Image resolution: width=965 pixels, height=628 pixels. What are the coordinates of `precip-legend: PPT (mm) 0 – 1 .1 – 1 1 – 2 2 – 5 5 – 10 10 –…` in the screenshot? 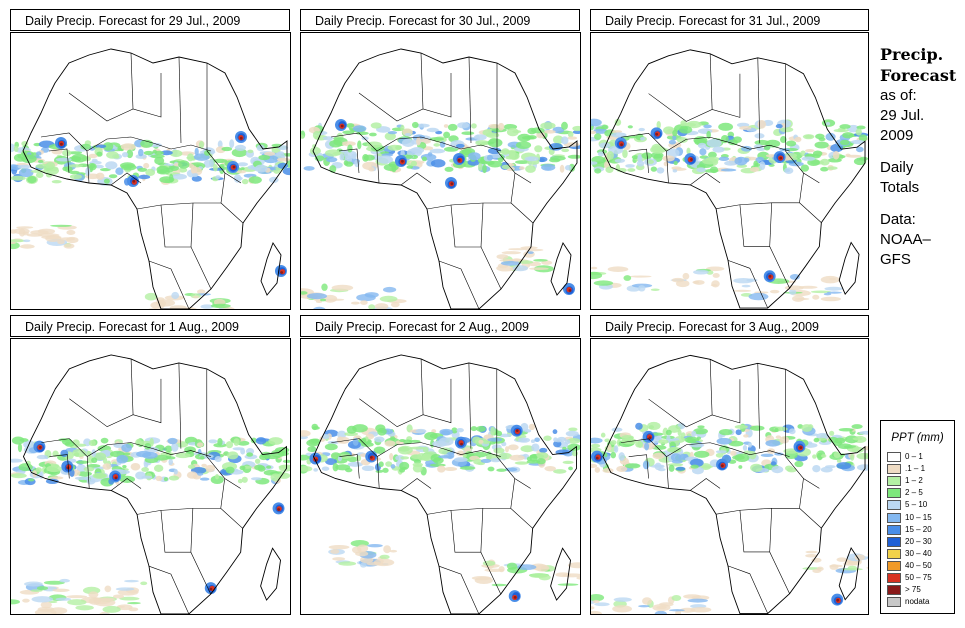 It's located at (917, 517).